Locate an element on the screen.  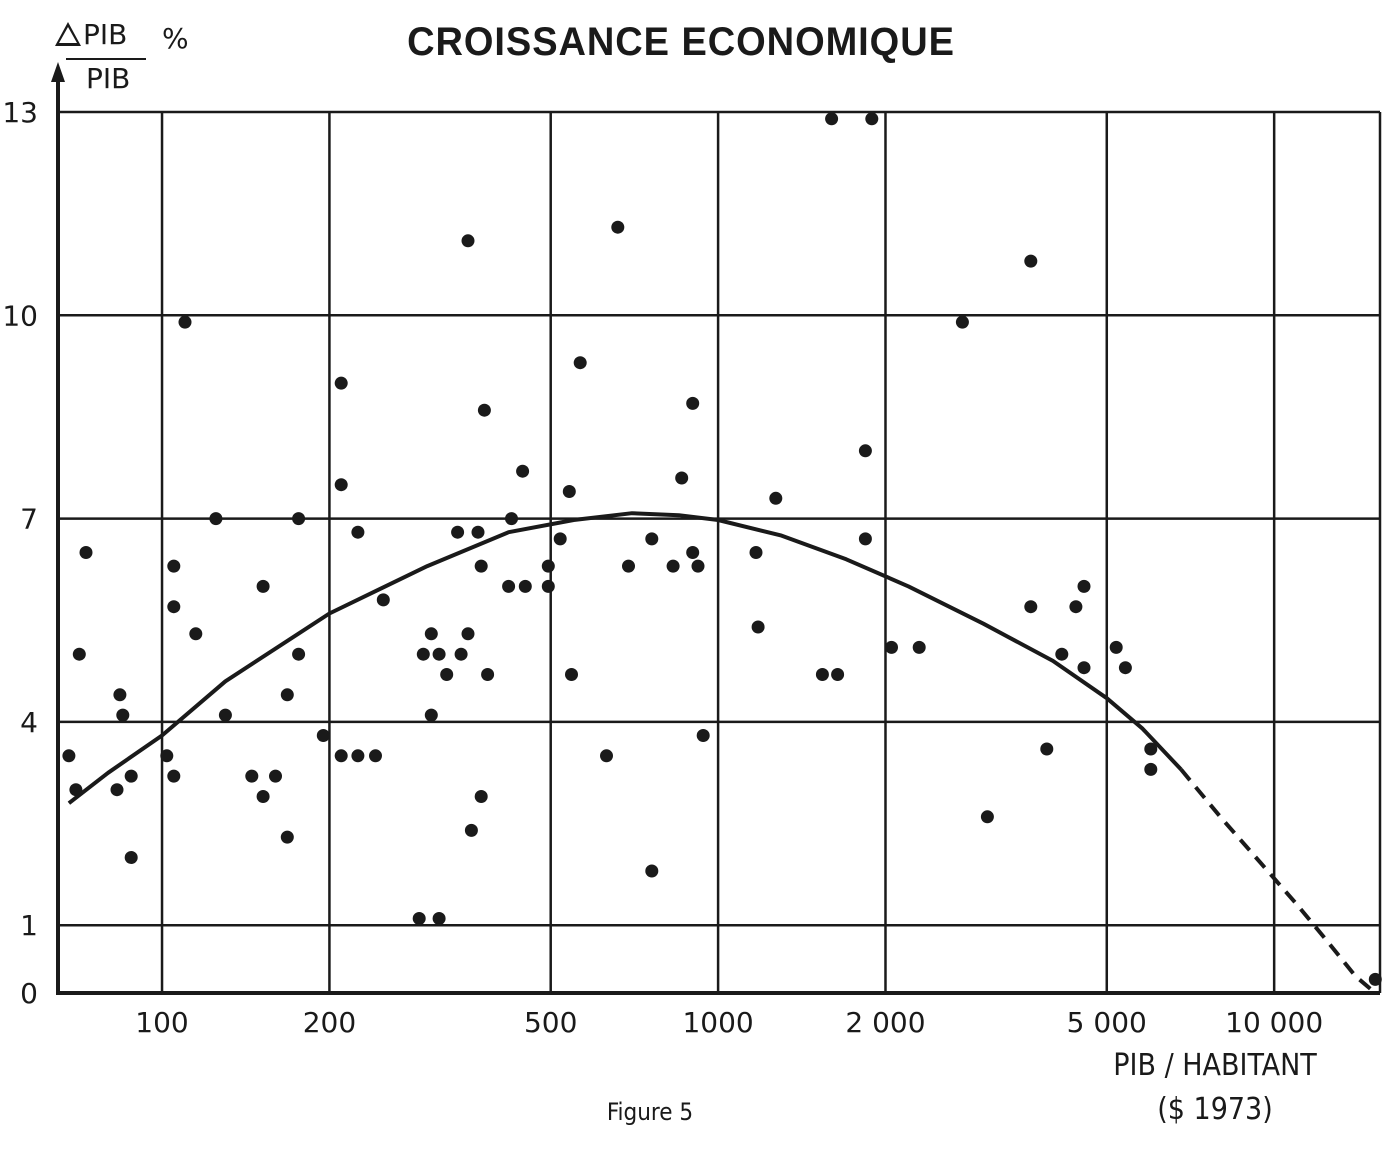
chart-title: CROISSANCE ECONOMIQUE is located at coordinates (681, 42).